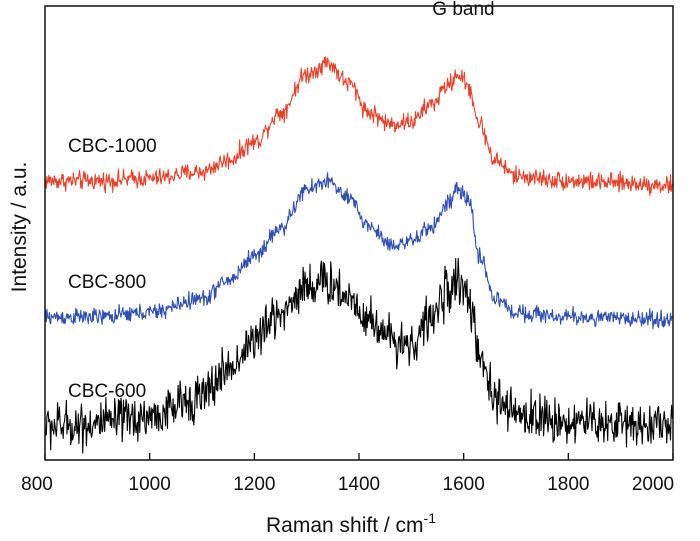 The image size is (700, 541). What do you see at coordinates (37, 484) in the screenshot?
I see `x-tick-label-800: 800` at bounding box center [37, 484].